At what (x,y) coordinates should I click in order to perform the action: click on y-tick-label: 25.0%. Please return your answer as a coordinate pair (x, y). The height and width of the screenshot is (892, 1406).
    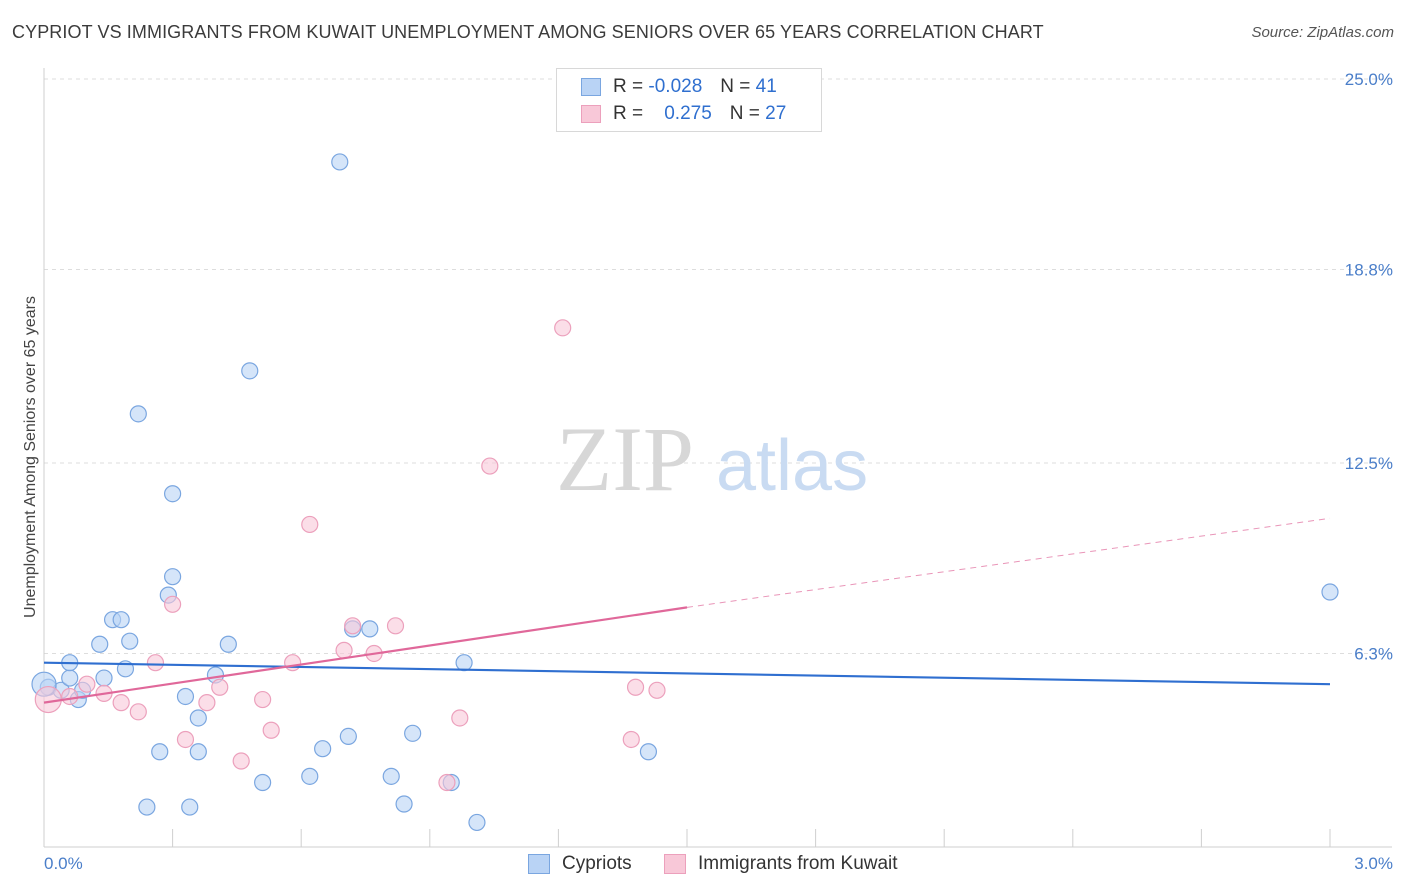
    Looking at the image, I should click on (1369, 79).